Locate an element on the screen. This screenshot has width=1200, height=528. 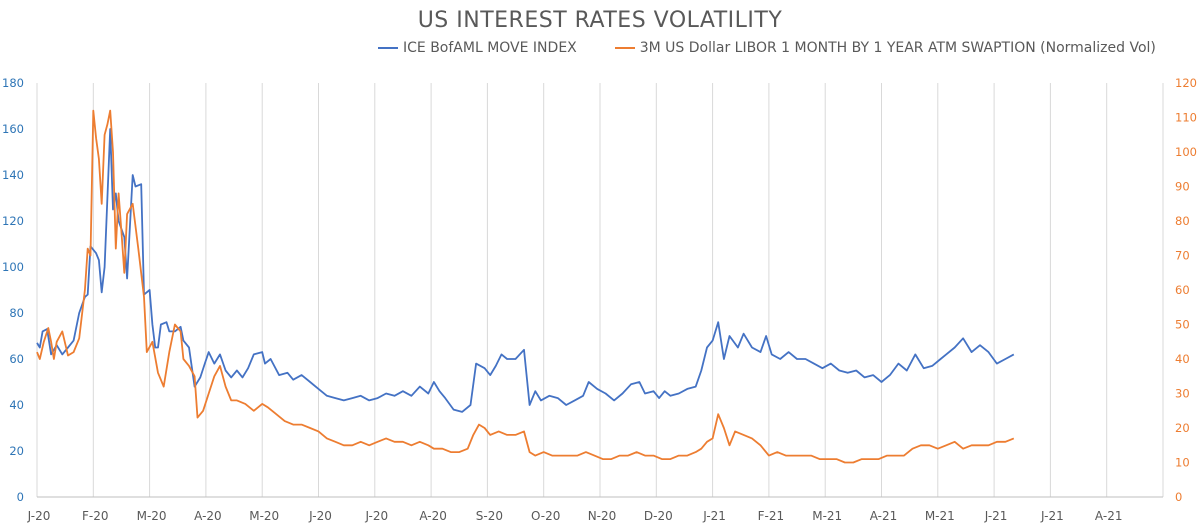
y-left-tick-label: 160 is located at coordinates (13, 129).